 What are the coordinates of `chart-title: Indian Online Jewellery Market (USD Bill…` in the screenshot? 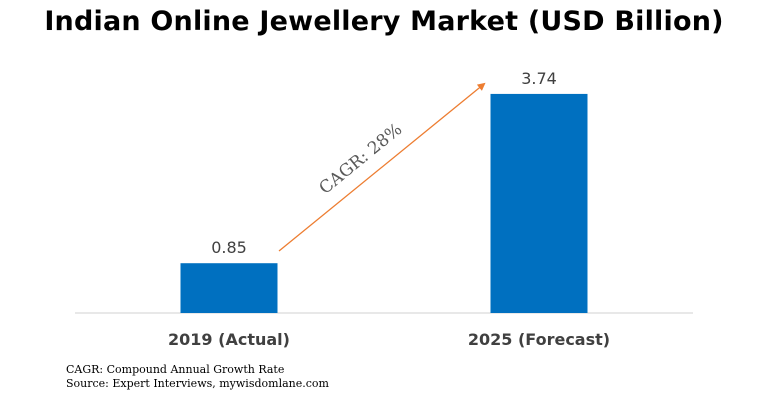 It's located at (384, 21).